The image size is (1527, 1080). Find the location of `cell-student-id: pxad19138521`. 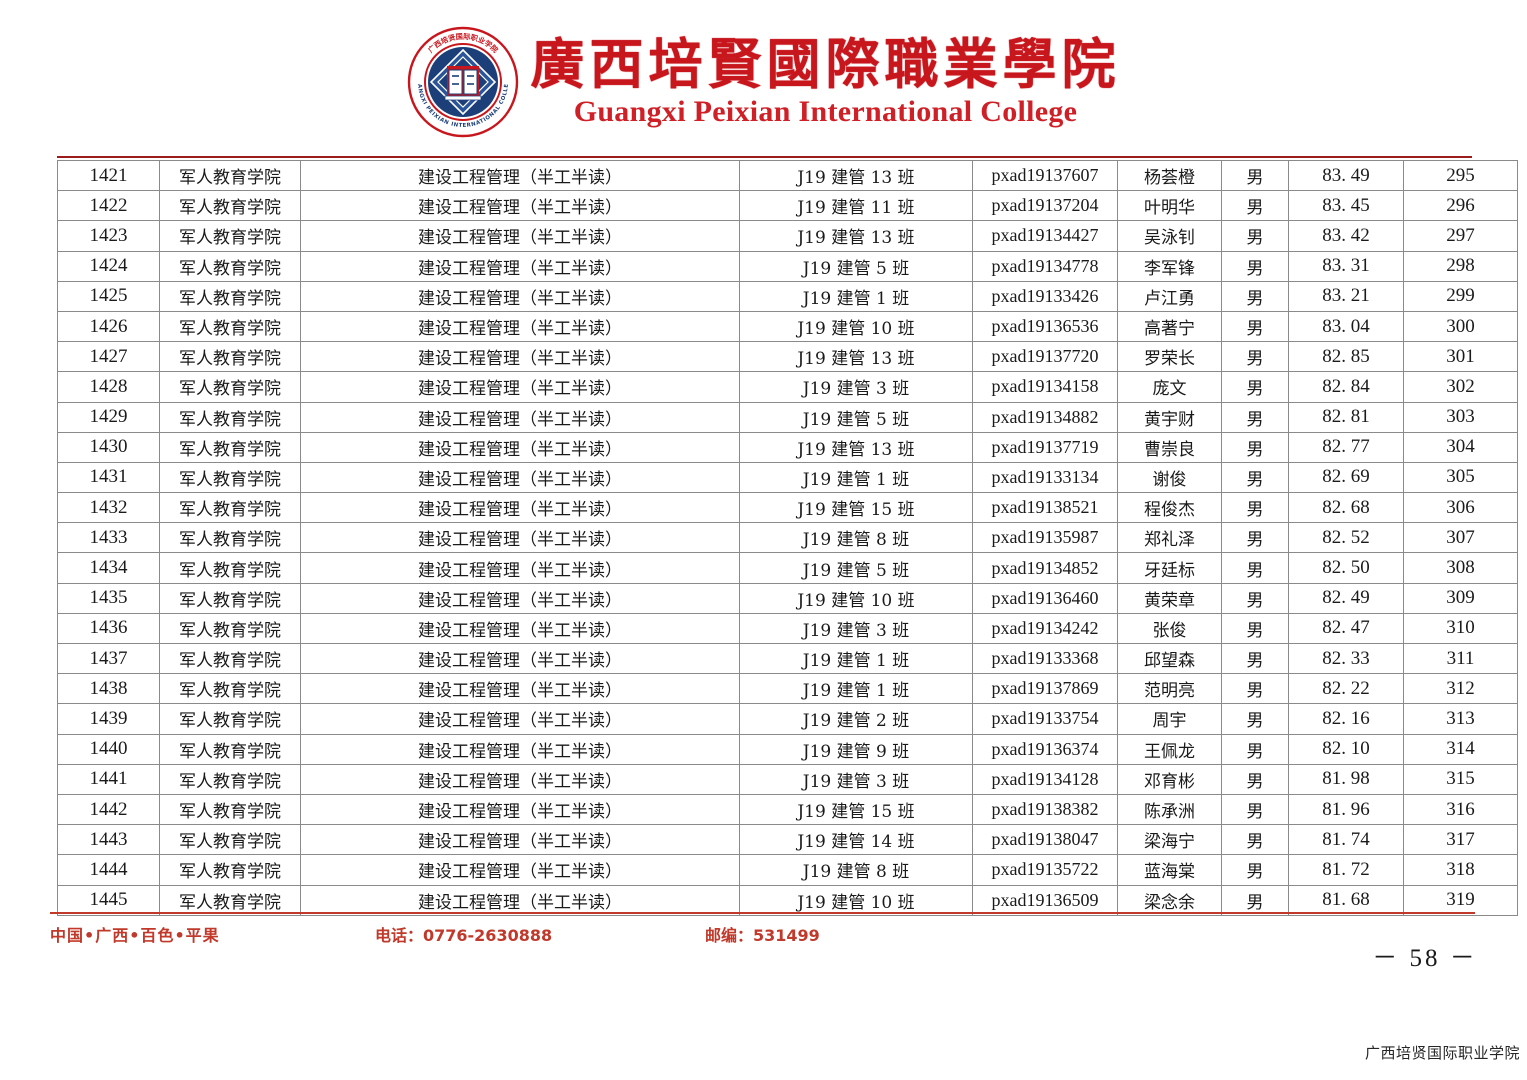

cell-student-id: pxad19138521 is located at coordinates (1045, 508).